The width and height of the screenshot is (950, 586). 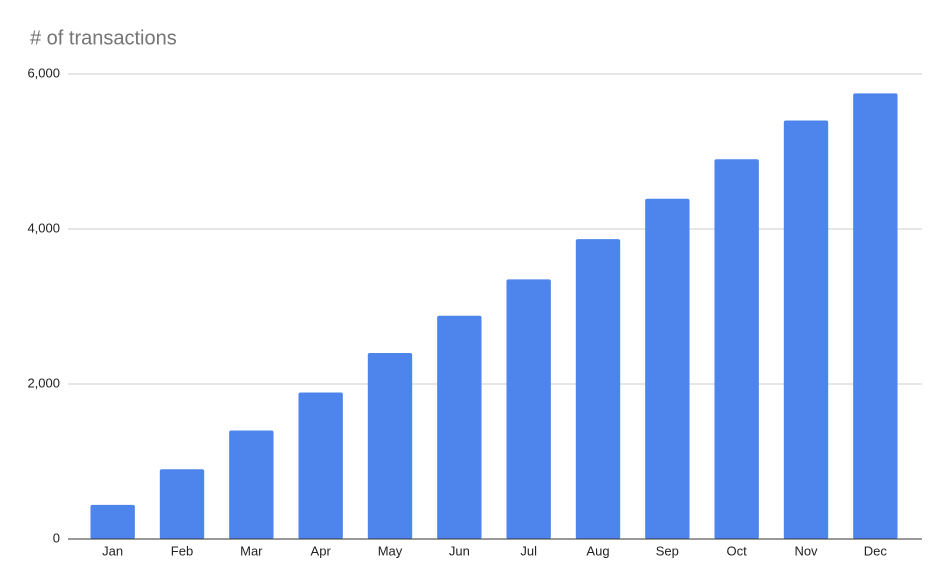 I want to click on x-tick-label: Dec, so click(x=876, y=550).